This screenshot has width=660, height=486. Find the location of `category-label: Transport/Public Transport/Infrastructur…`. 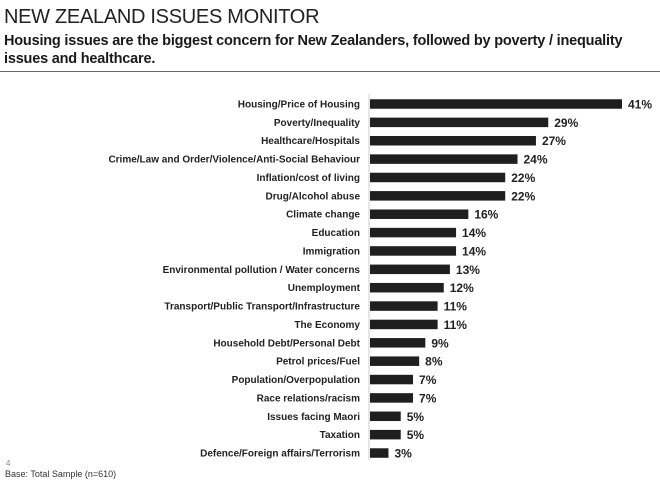

category-label: Transport/Public Transport/Infrastructur… is located at coordinates (262, 307).